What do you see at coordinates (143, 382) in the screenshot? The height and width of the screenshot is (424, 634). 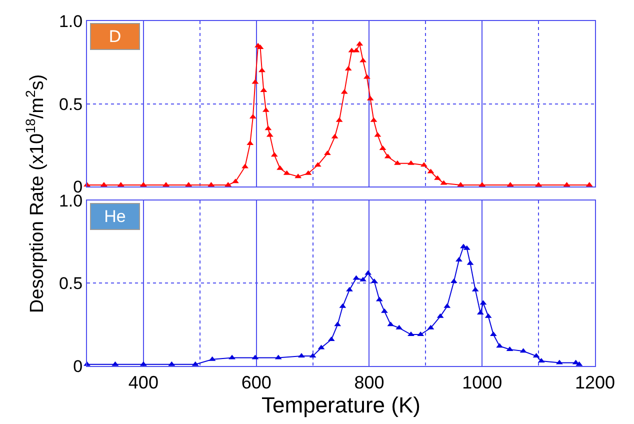 I see `x-tick-label: 400` at bounding box center [143, 382].